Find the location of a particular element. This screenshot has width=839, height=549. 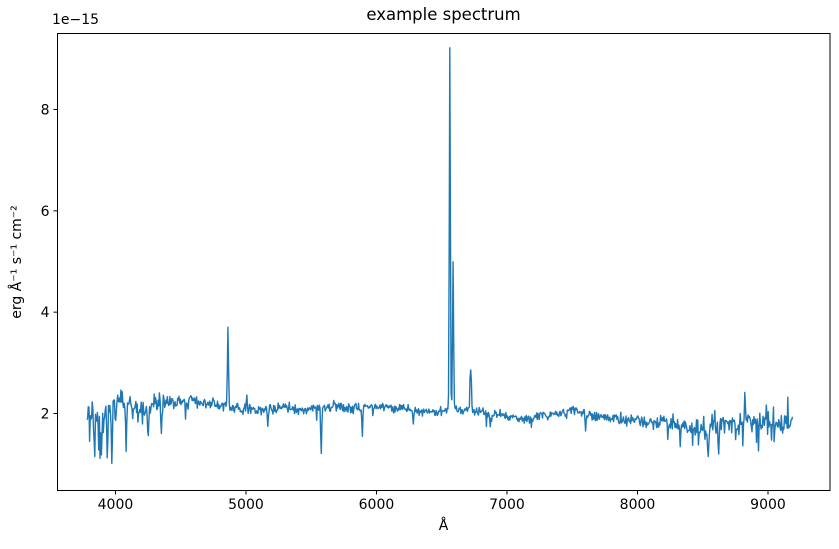

y-tick-label: 2 is located at coordinates (45, 414).